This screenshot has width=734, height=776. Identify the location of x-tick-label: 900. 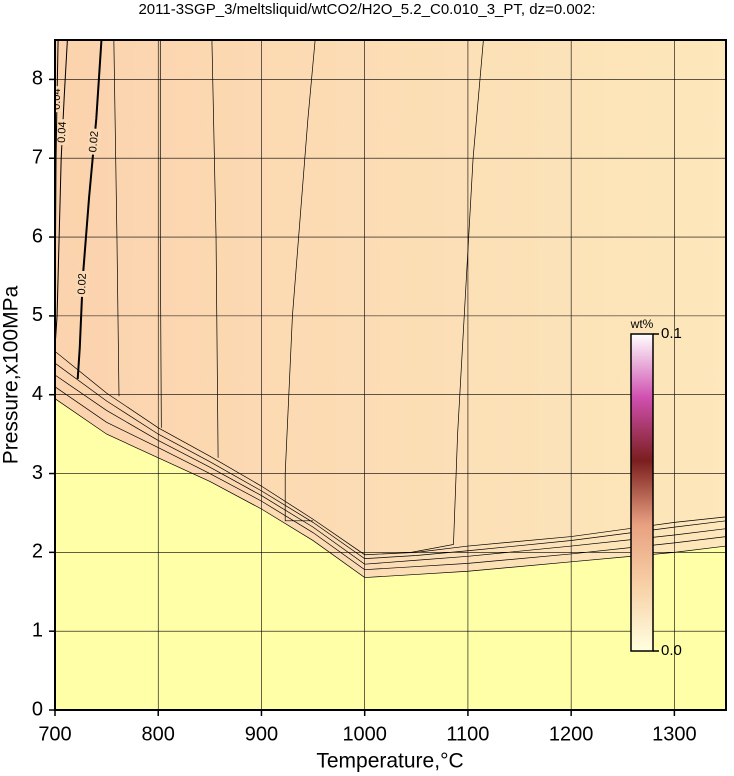
(261, 734).